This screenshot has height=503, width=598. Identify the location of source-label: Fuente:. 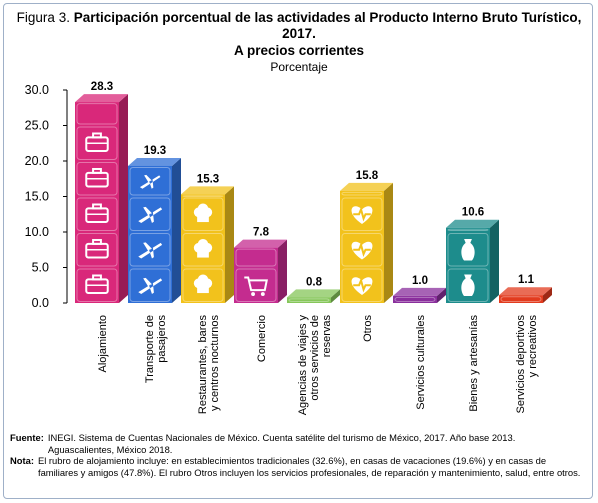
(27, 437).